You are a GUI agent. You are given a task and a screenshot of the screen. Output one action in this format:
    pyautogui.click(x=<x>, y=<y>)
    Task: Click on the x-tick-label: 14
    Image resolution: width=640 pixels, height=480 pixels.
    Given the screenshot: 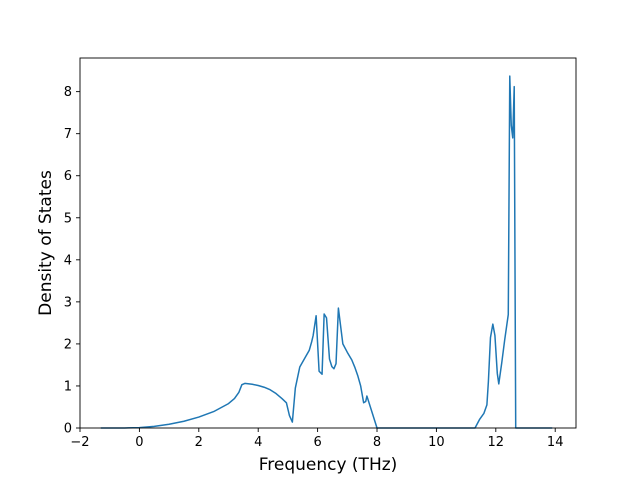 What is the action you would take?
    pyautogui.click(x=555, y=442)
    